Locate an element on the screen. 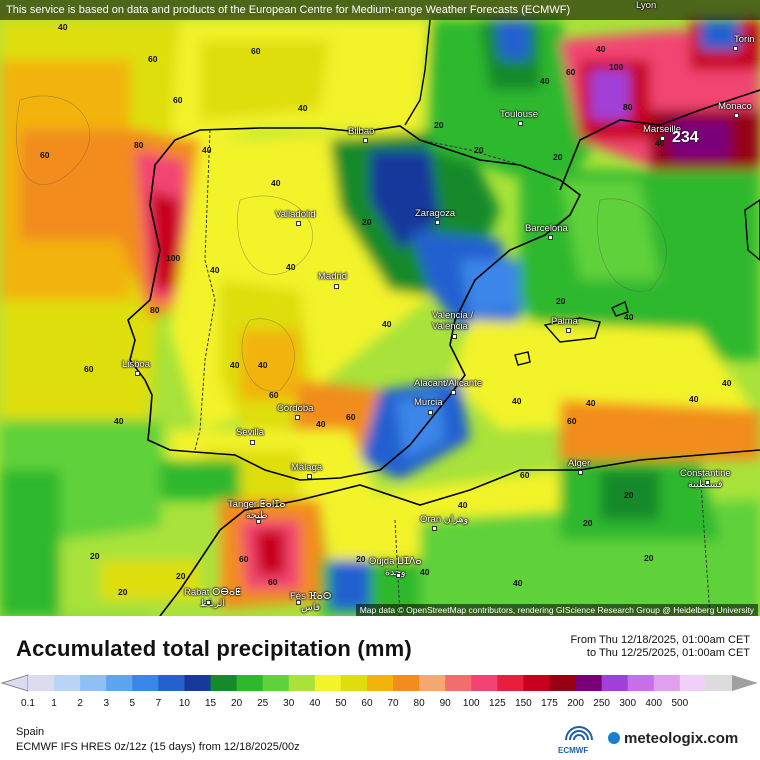 The width and height of the screenshot is (760, 760). city-marker-oran is located at coordinates (434, 528).